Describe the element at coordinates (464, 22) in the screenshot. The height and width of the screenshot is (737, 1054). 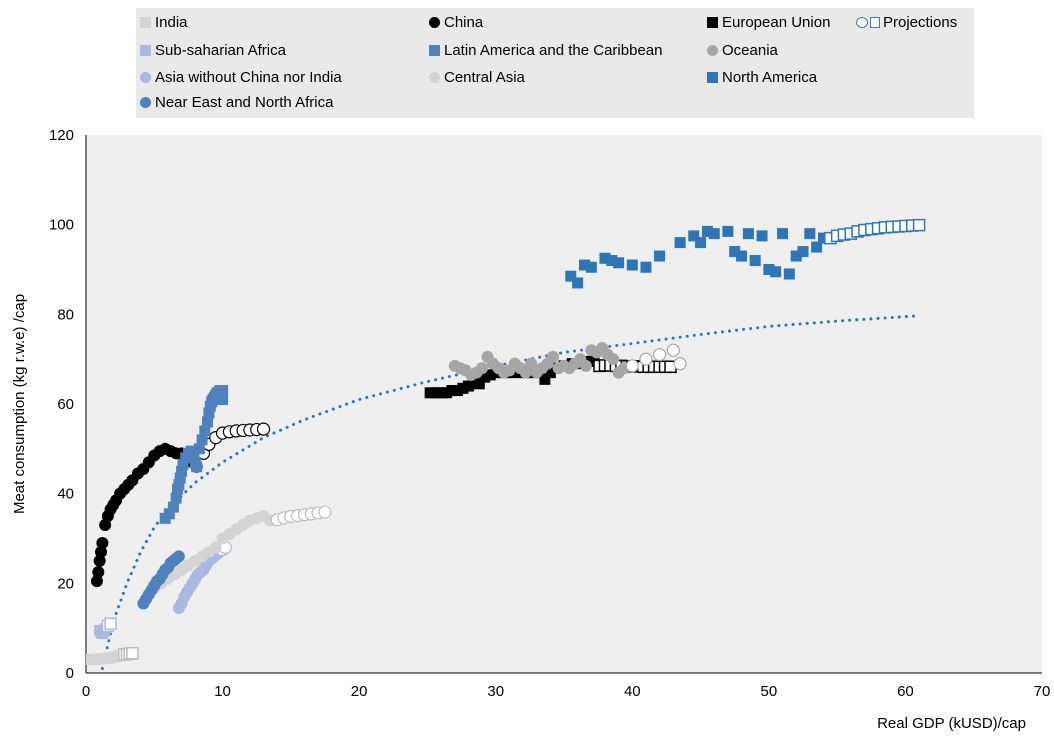
I see `legend-label: China` at that location.